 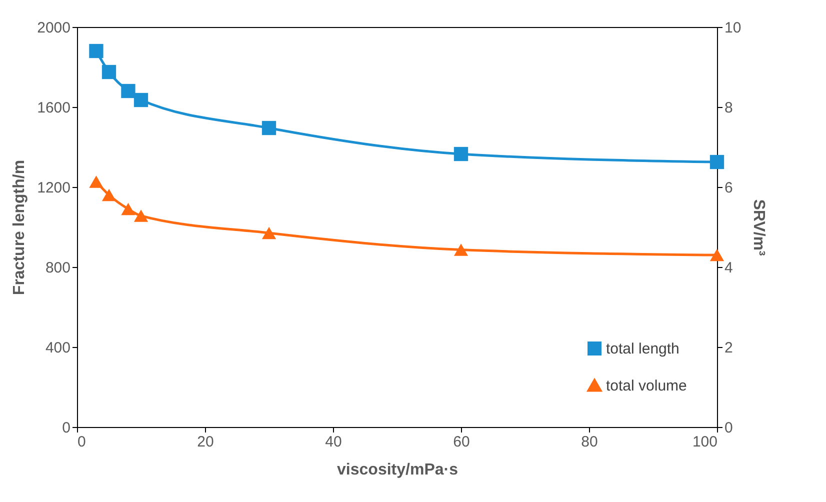 I want to click on y-tick-label: 0, so click(x=66, y=428).